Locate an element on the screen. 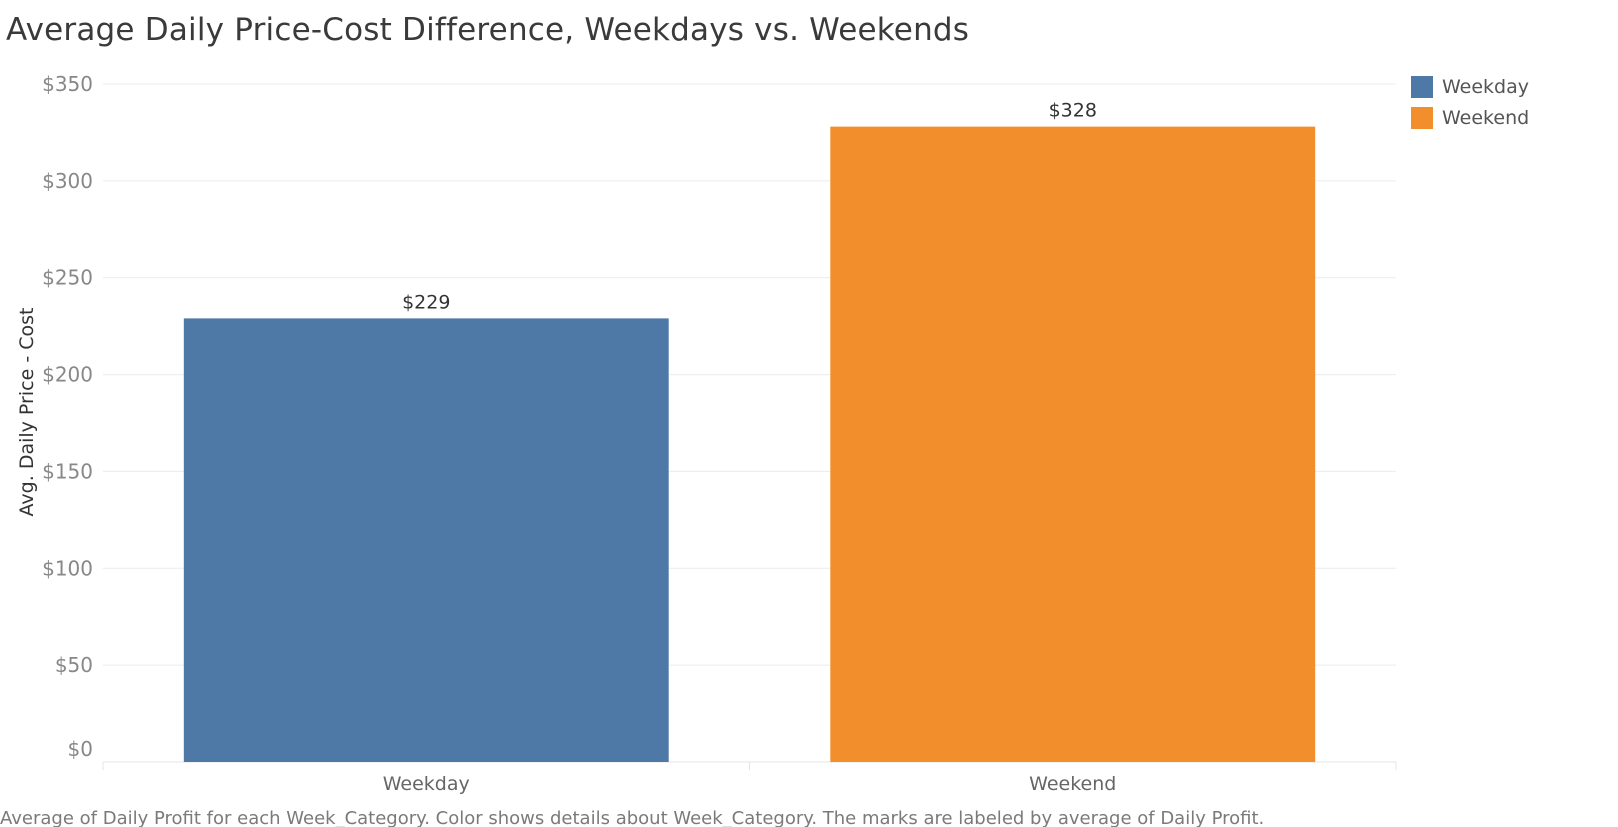 This screenshot has width=1618, height=827. legend-label: Weekday is located at coordinates (1486, 86).